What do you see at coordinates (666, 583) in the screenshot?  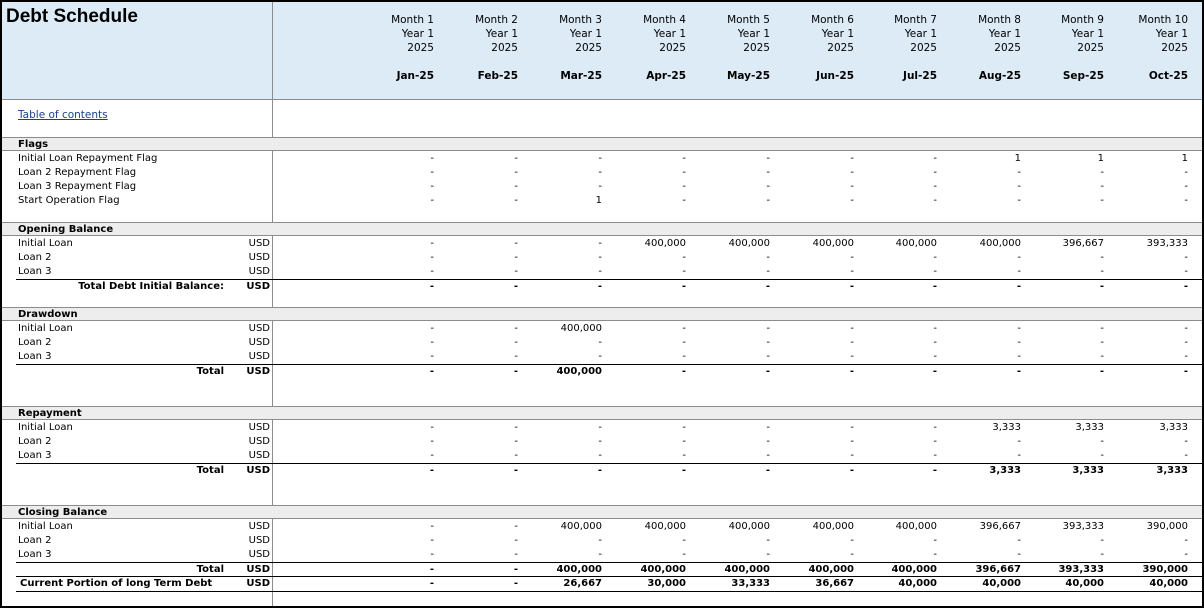 I see `cell: 30,000` at bounding box center [666, 583].